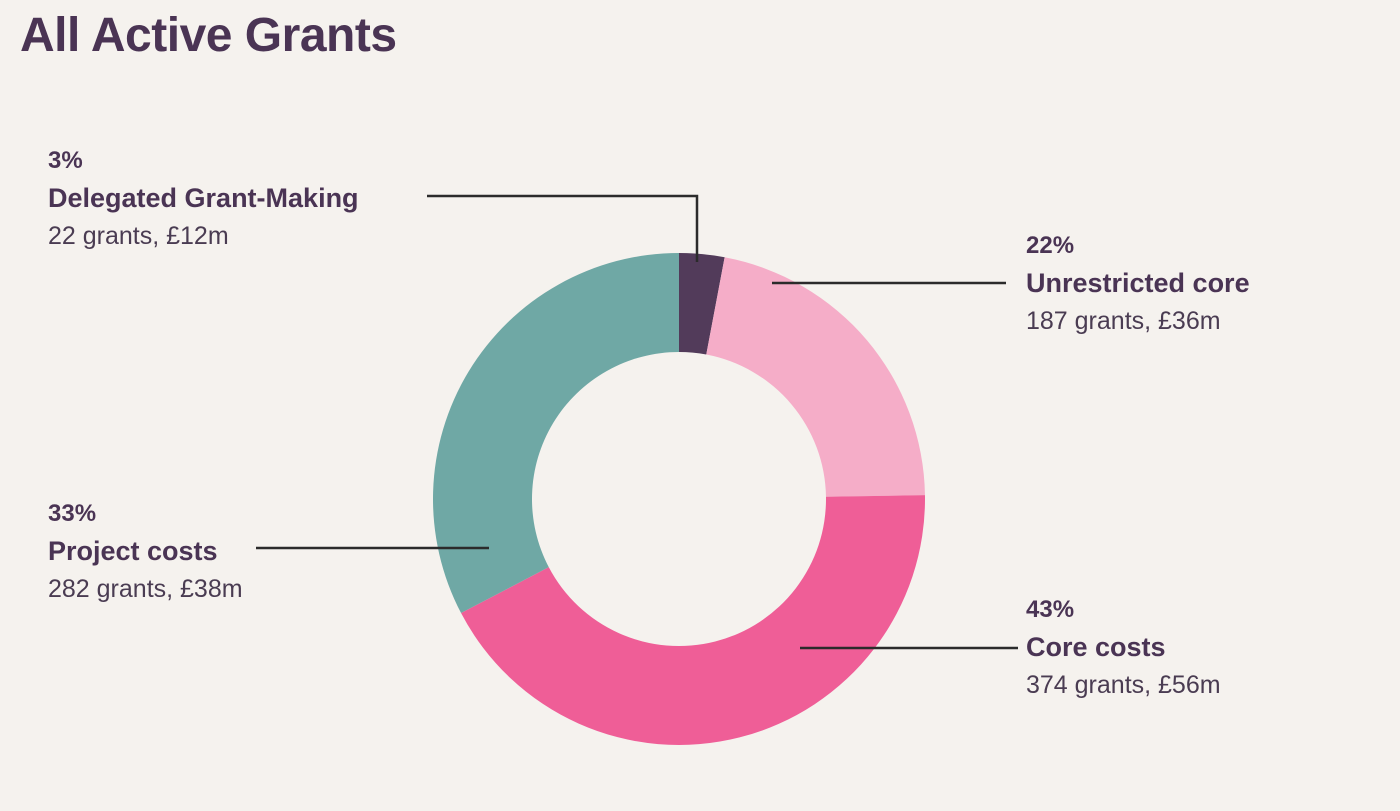 This screenshot has width=1400, height=811. I want to click on slice-core-costs, so click(693, 620).